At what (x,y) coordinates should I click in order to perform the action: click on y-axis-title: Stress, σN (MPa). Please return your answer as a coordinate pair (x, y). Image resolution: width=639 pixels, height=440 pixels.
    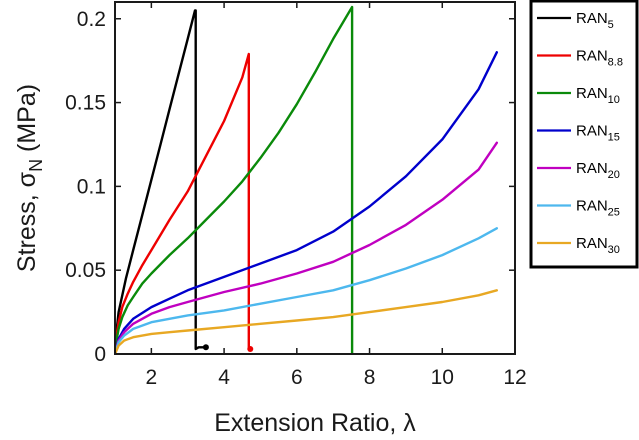
    Looking at the image, I should click on (29, 178).